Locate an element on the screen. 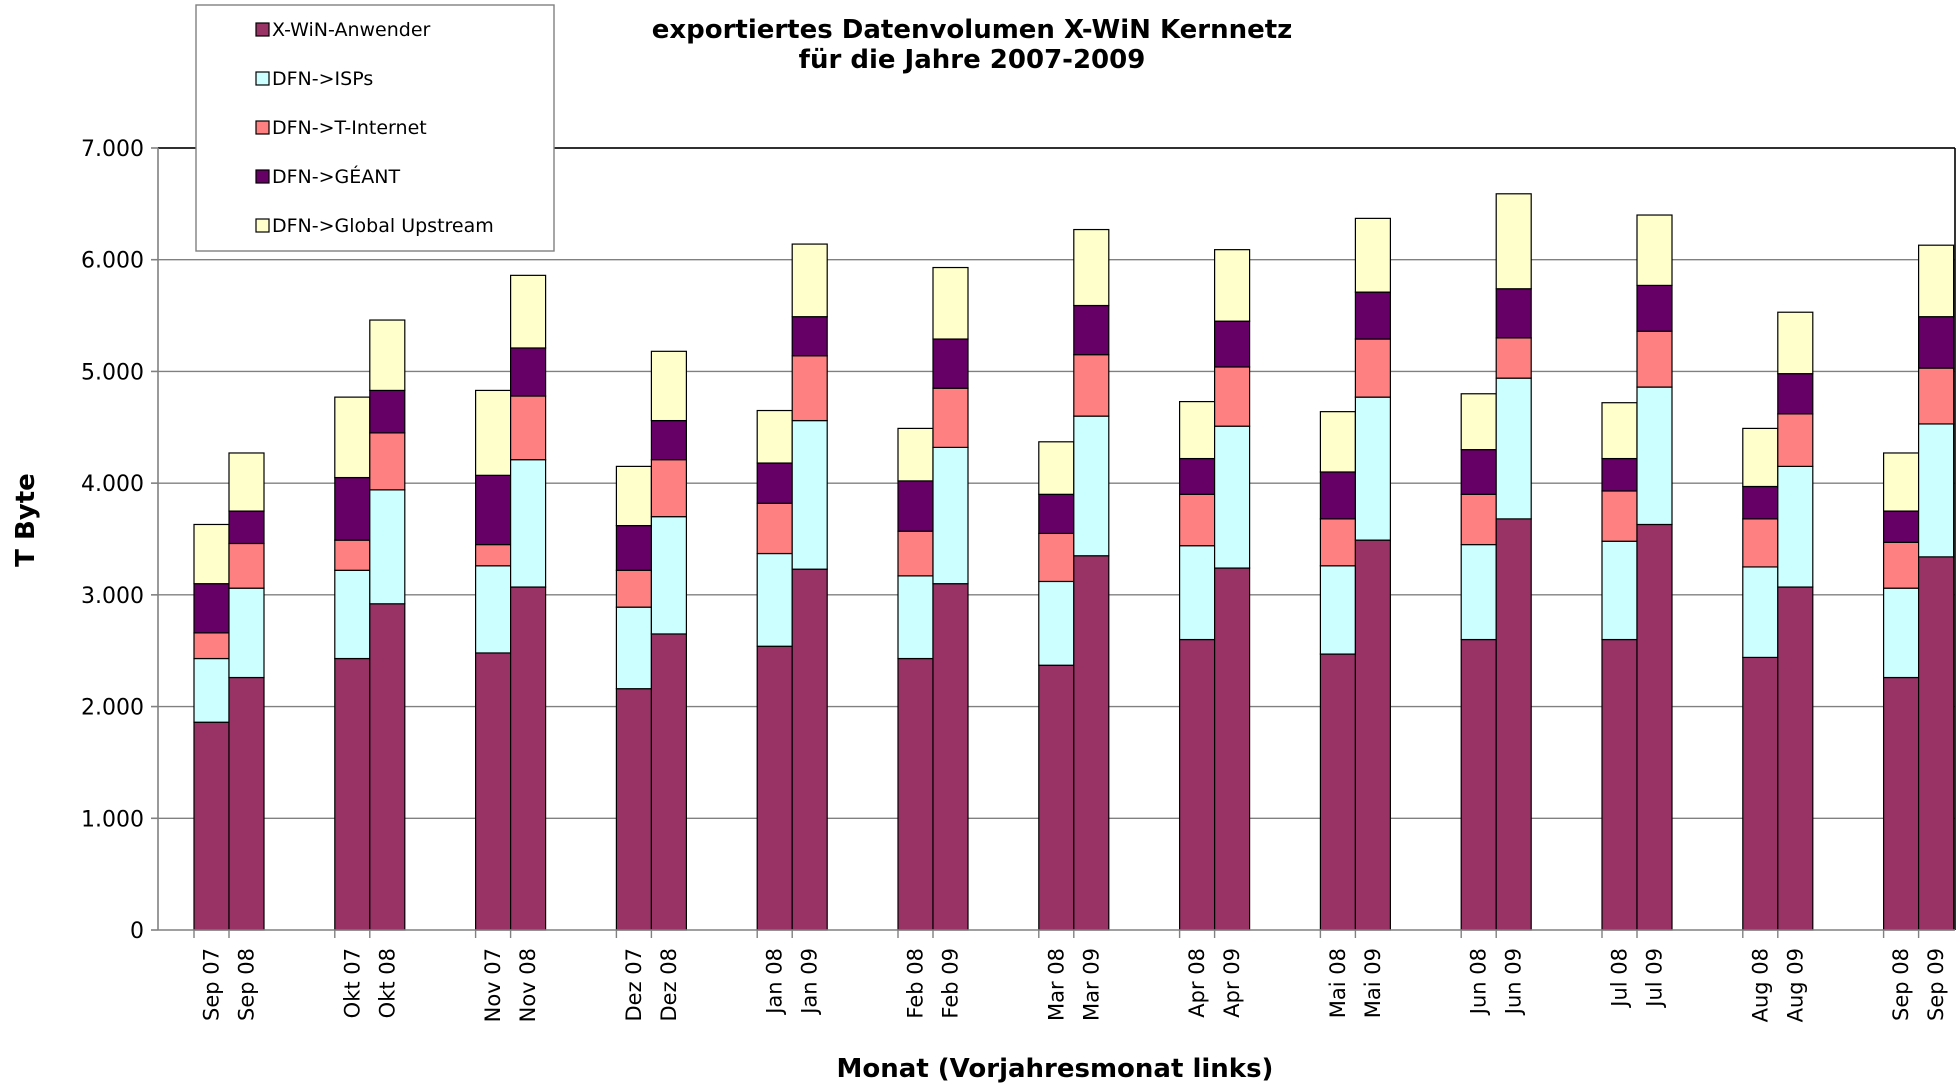 The image size is (1960, 1084). x-category-label: Mai 08 is located at coordinates (1338, 983).